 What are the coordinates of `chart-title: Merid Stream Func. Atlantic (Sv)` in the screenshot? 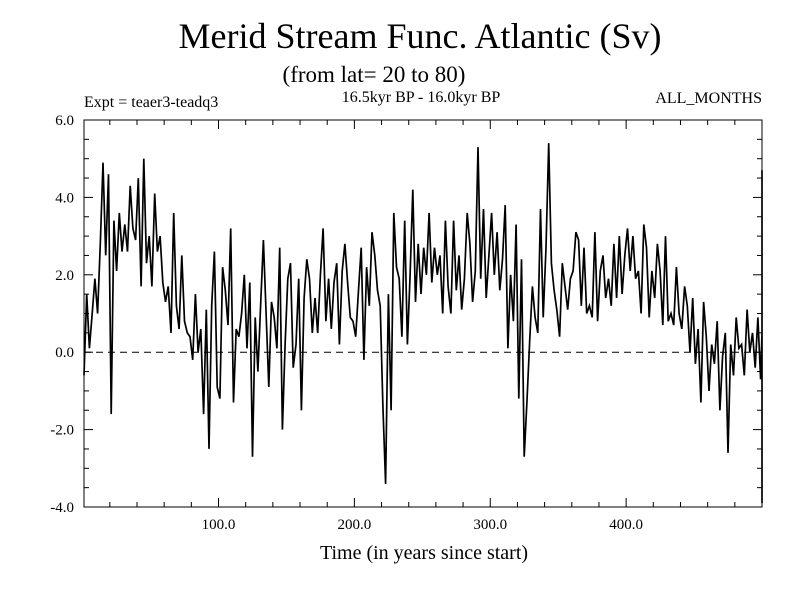 It's located at (420, 36).